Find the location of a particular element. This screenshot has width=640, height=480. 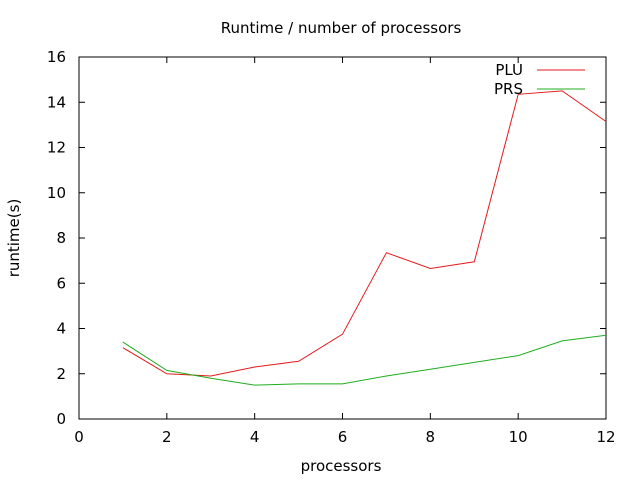

y-tick-label: 8 is located at coordinates (61, 238).